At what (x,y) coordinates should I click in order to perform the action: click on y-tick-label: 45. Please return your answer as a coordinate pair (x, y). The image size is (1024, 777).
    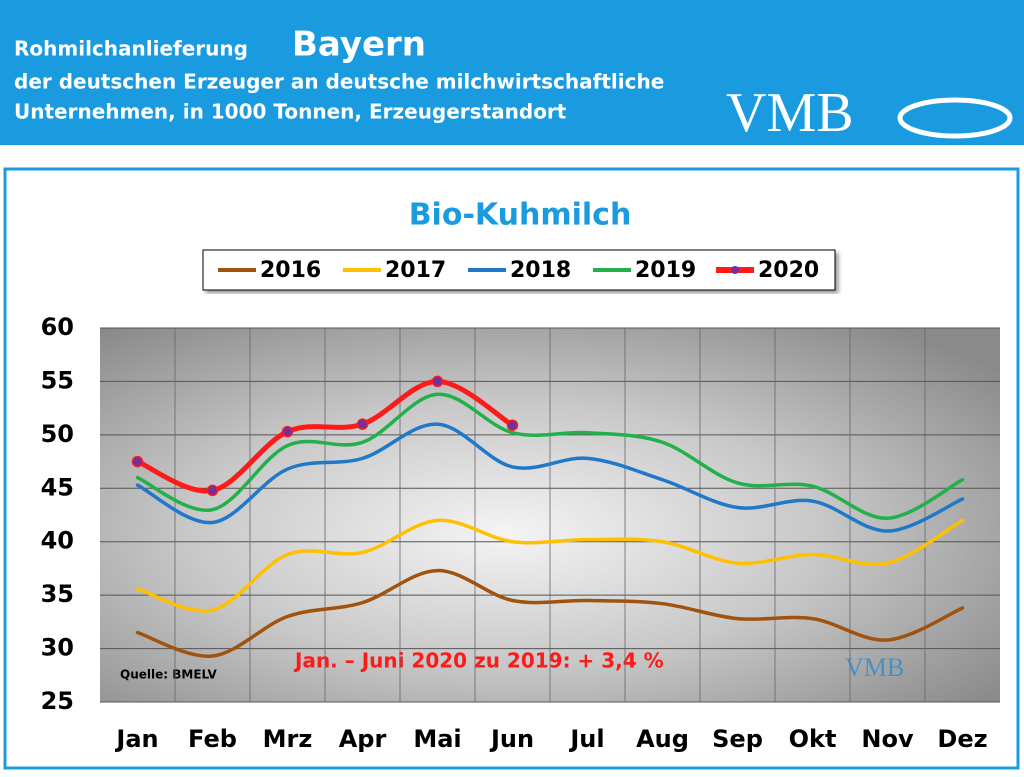
    Looking at the image, I should click on (57, 487).